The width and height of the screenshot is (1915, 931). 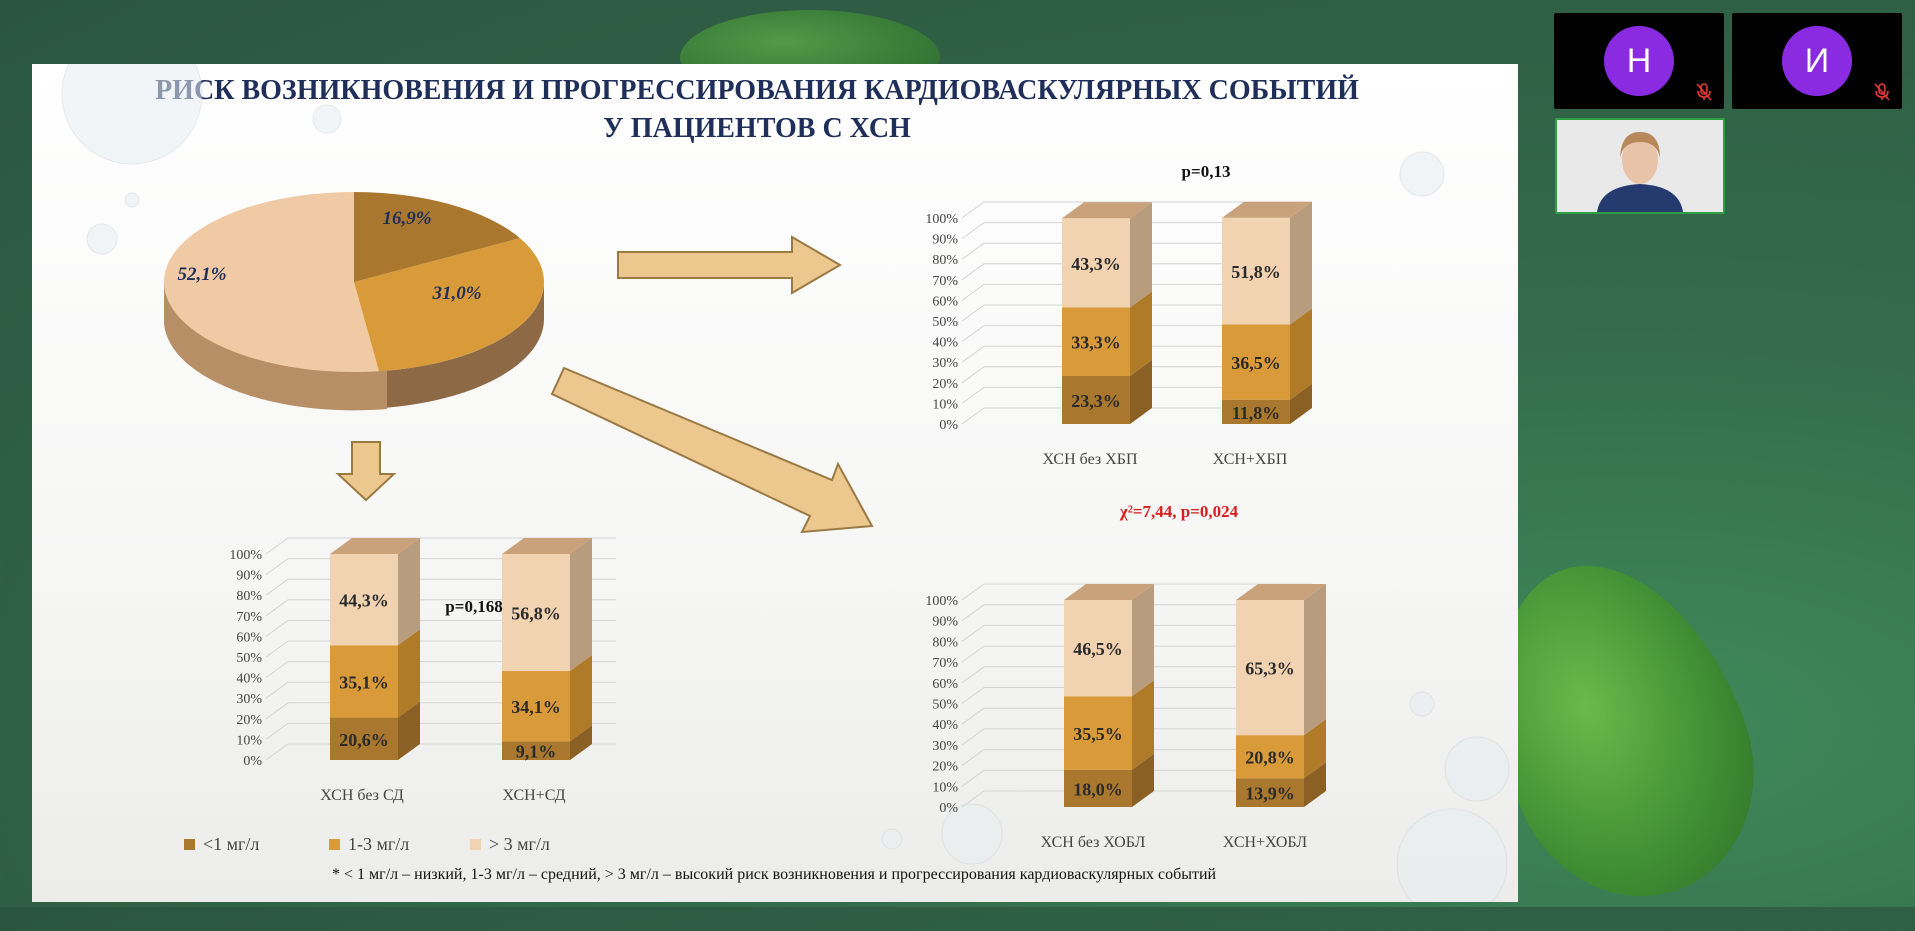 I want to click on x-category-label: ХСН без ХОБЛ, so click(x=1093, y=842).